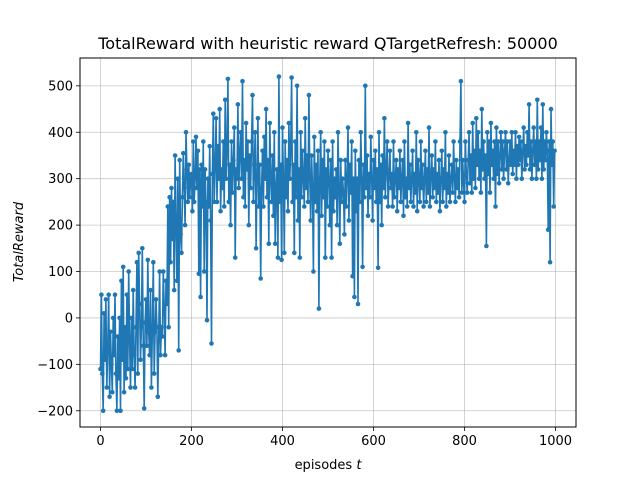  Describe the element at coordinates (326, 465) in the screenshot. I see `x-axis-label-text: episodes` at that location.